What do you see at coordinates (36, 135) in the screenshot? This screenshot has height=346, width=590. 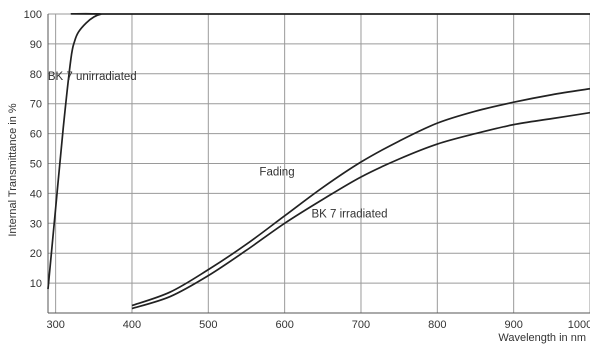 I see `y-tick-label: 60` at bounding box center [36, 135].